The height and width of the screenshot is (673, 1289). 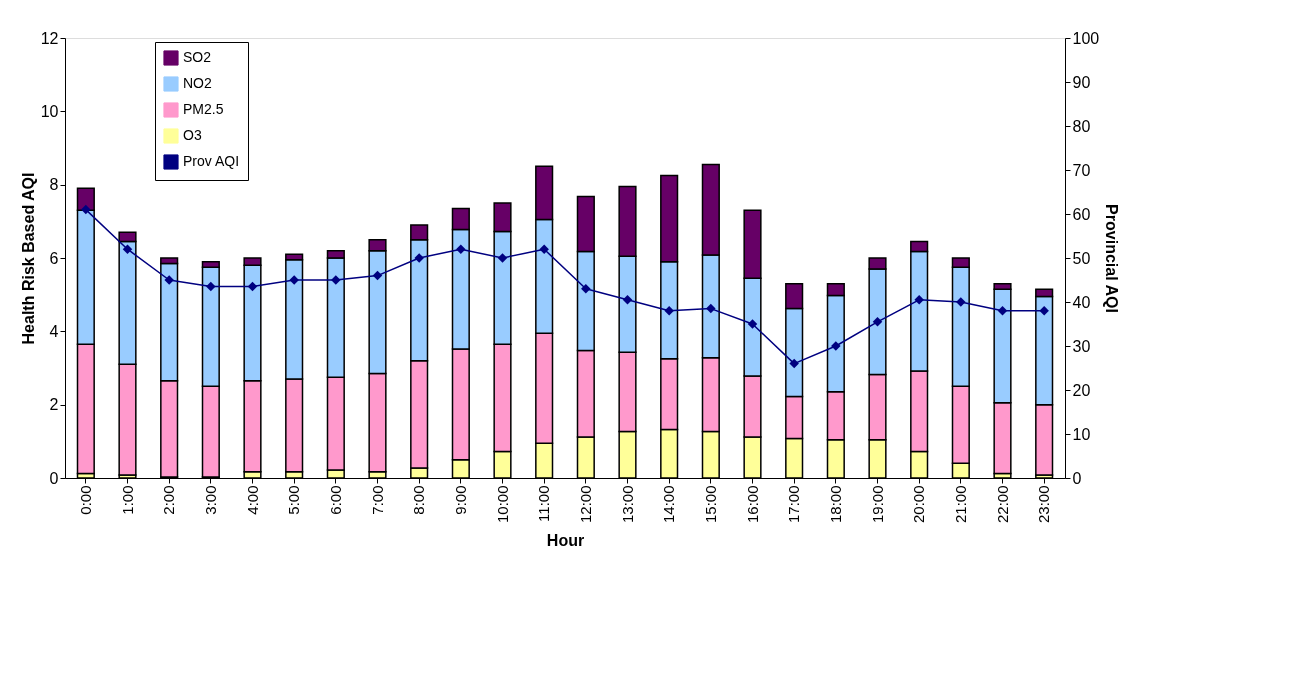 What do you see at coordinates (460, 500) in the screenshot?
I see `x-tick-label: 9:00` at bounding box center [460, 500].